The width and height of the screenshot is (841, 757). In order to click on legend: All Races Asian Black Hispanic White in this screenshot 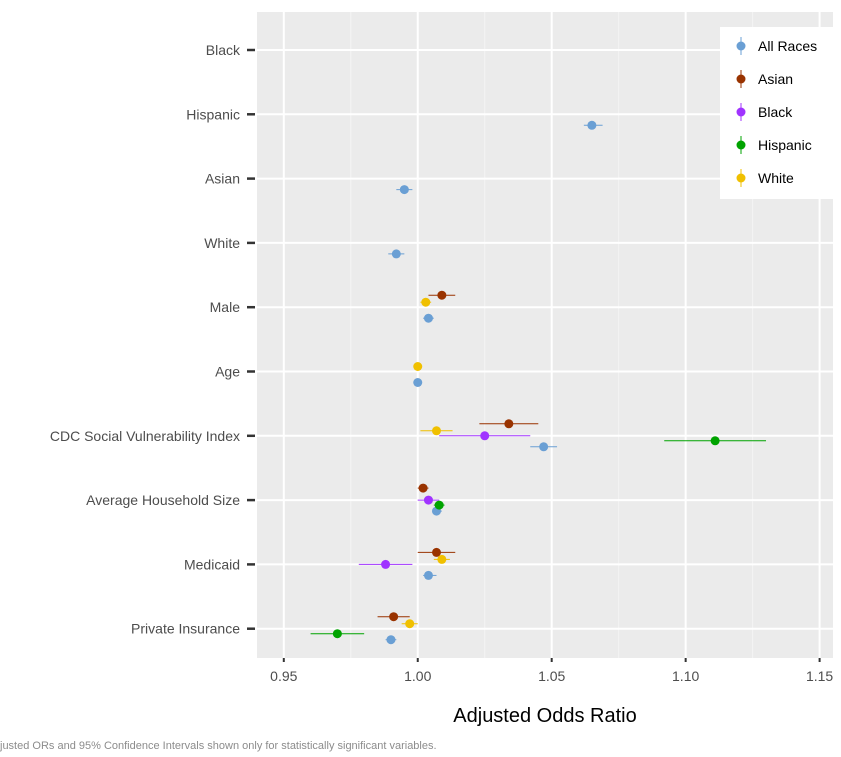, I will do `click(778, 113)`.